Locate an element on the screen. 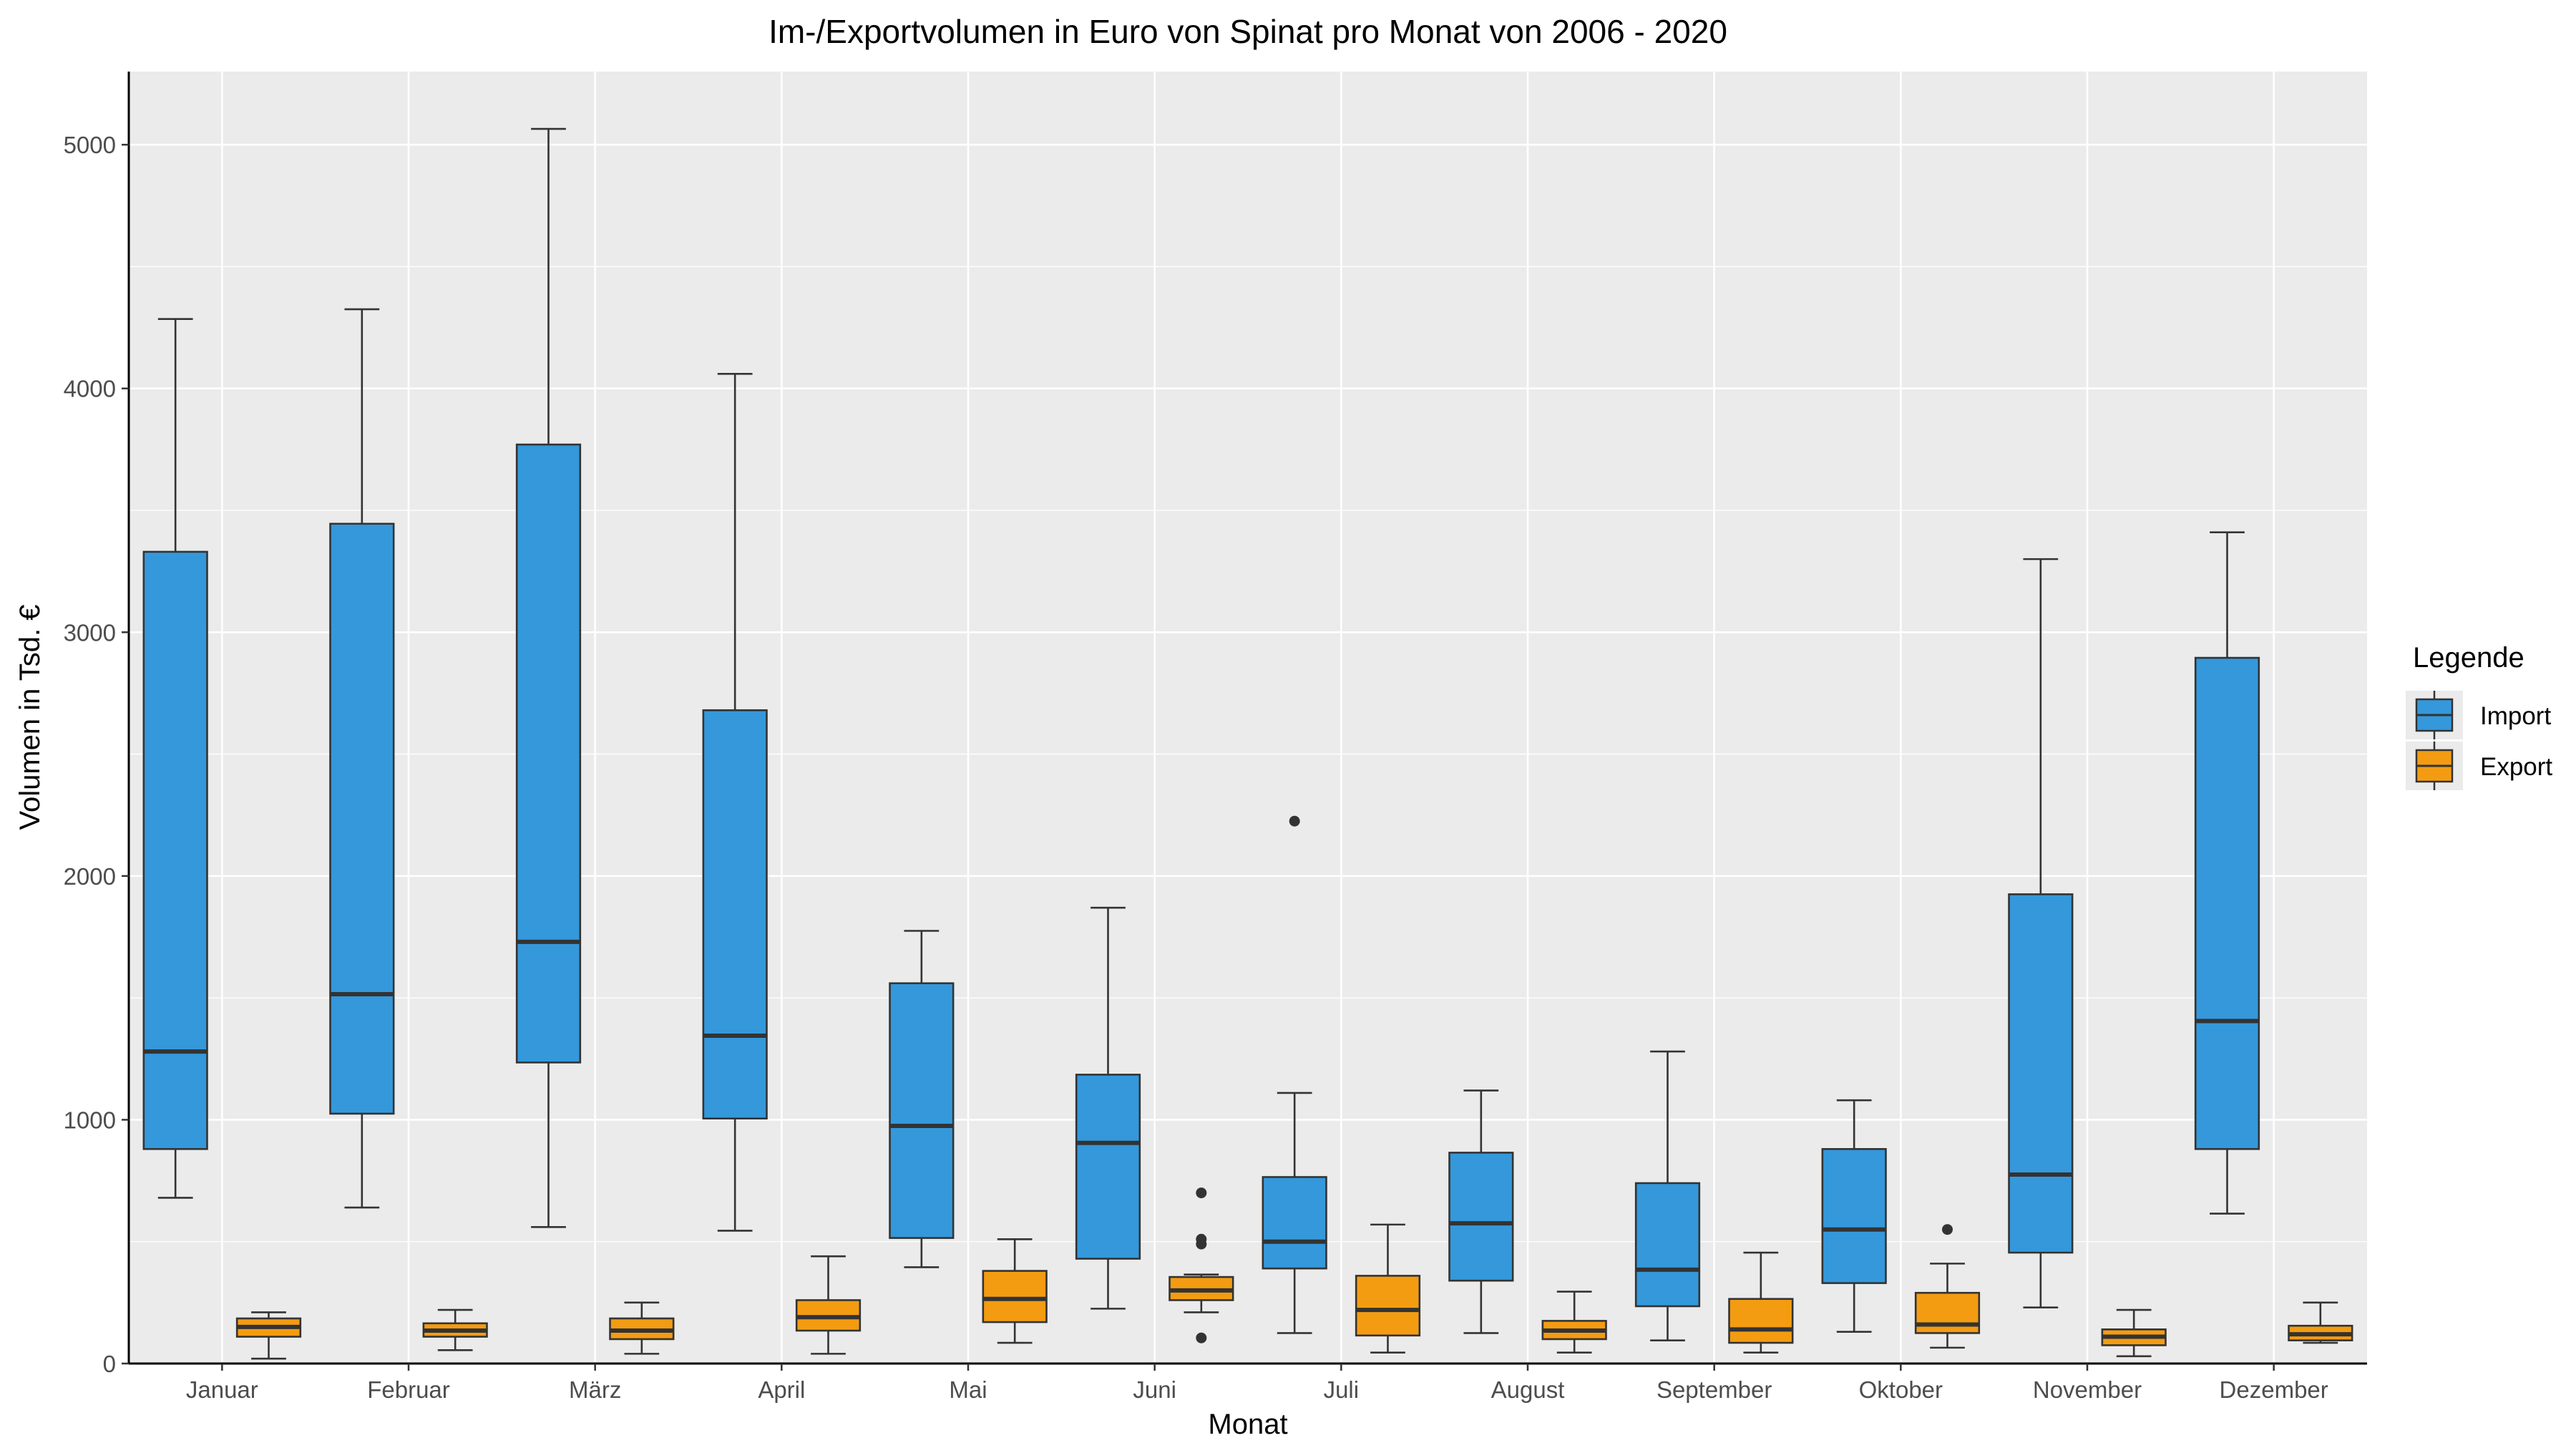 The width and height of the screenshot is (2576, 1453). y-tick-label: 0 is located at coordinates (109, 1364).